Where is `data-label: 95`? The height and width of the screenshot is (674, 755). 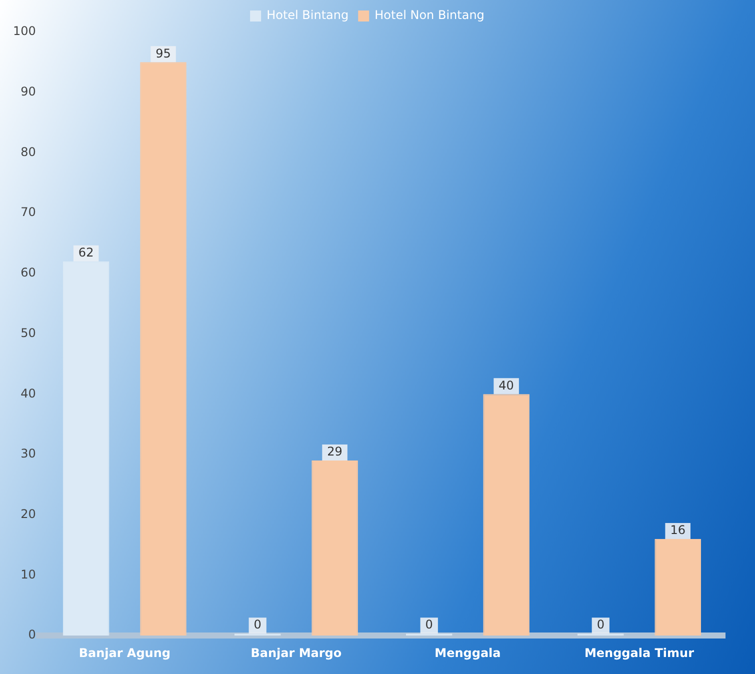
data-label: 95 is located at coordinates (163, 53).